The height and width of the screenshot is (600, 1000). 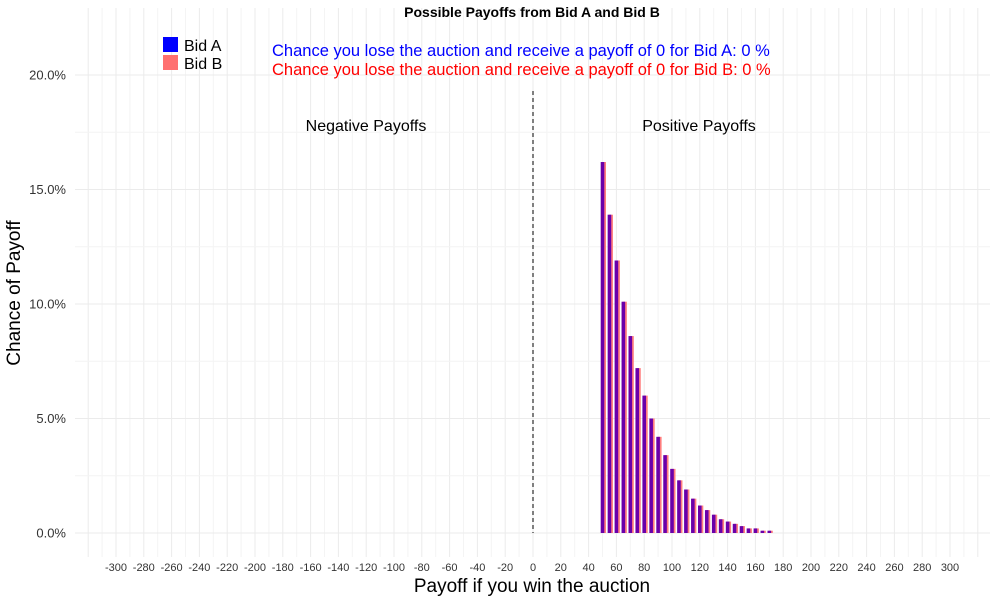 What do you see at coordinates (51, 418) in the screenshot?
I see `y-tick-label: 5.0%` at bounding box center [51, 418].